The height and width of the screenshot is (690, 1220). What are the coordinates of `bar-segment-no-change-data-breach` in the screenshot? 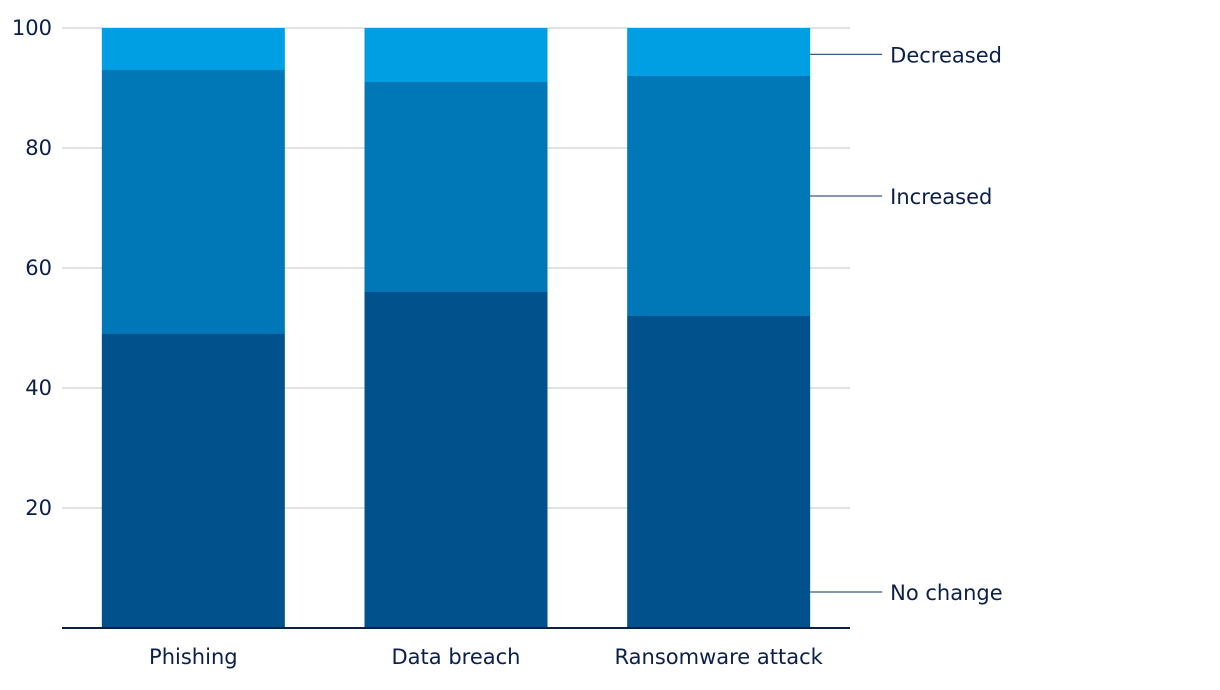 It's located at (456, 460).